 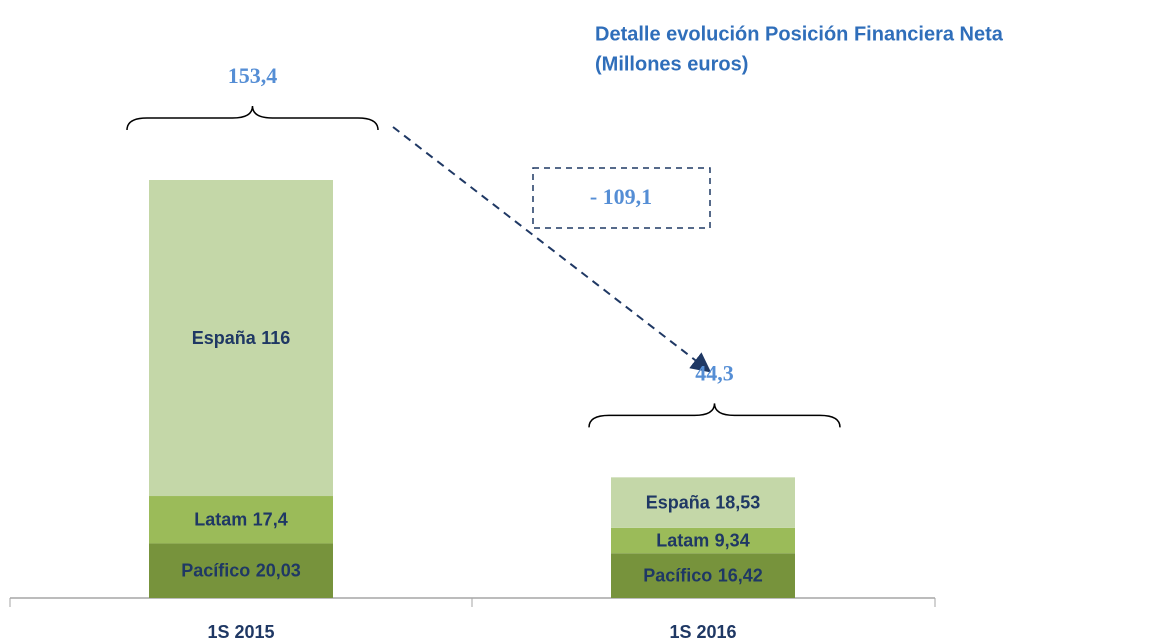 I want to click on segment-label: Pacífico 16,42, so click(x=702, y=575).